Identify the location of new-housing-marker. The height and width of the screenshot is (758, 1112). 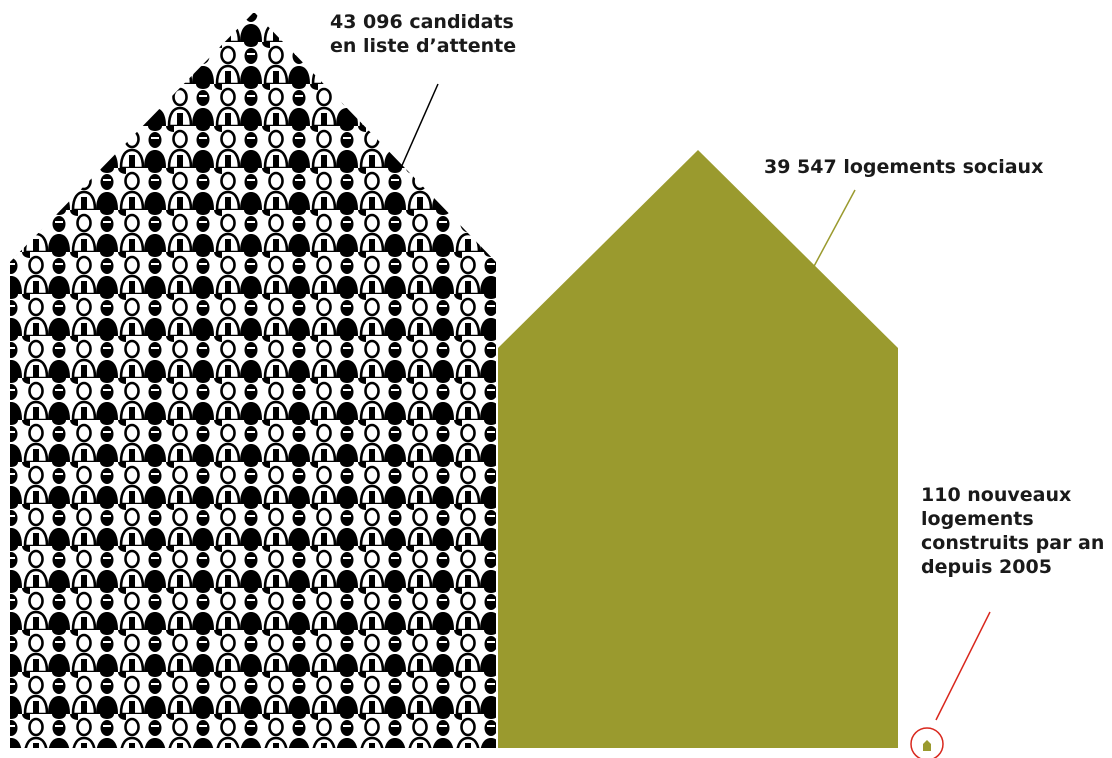
(927, 742).